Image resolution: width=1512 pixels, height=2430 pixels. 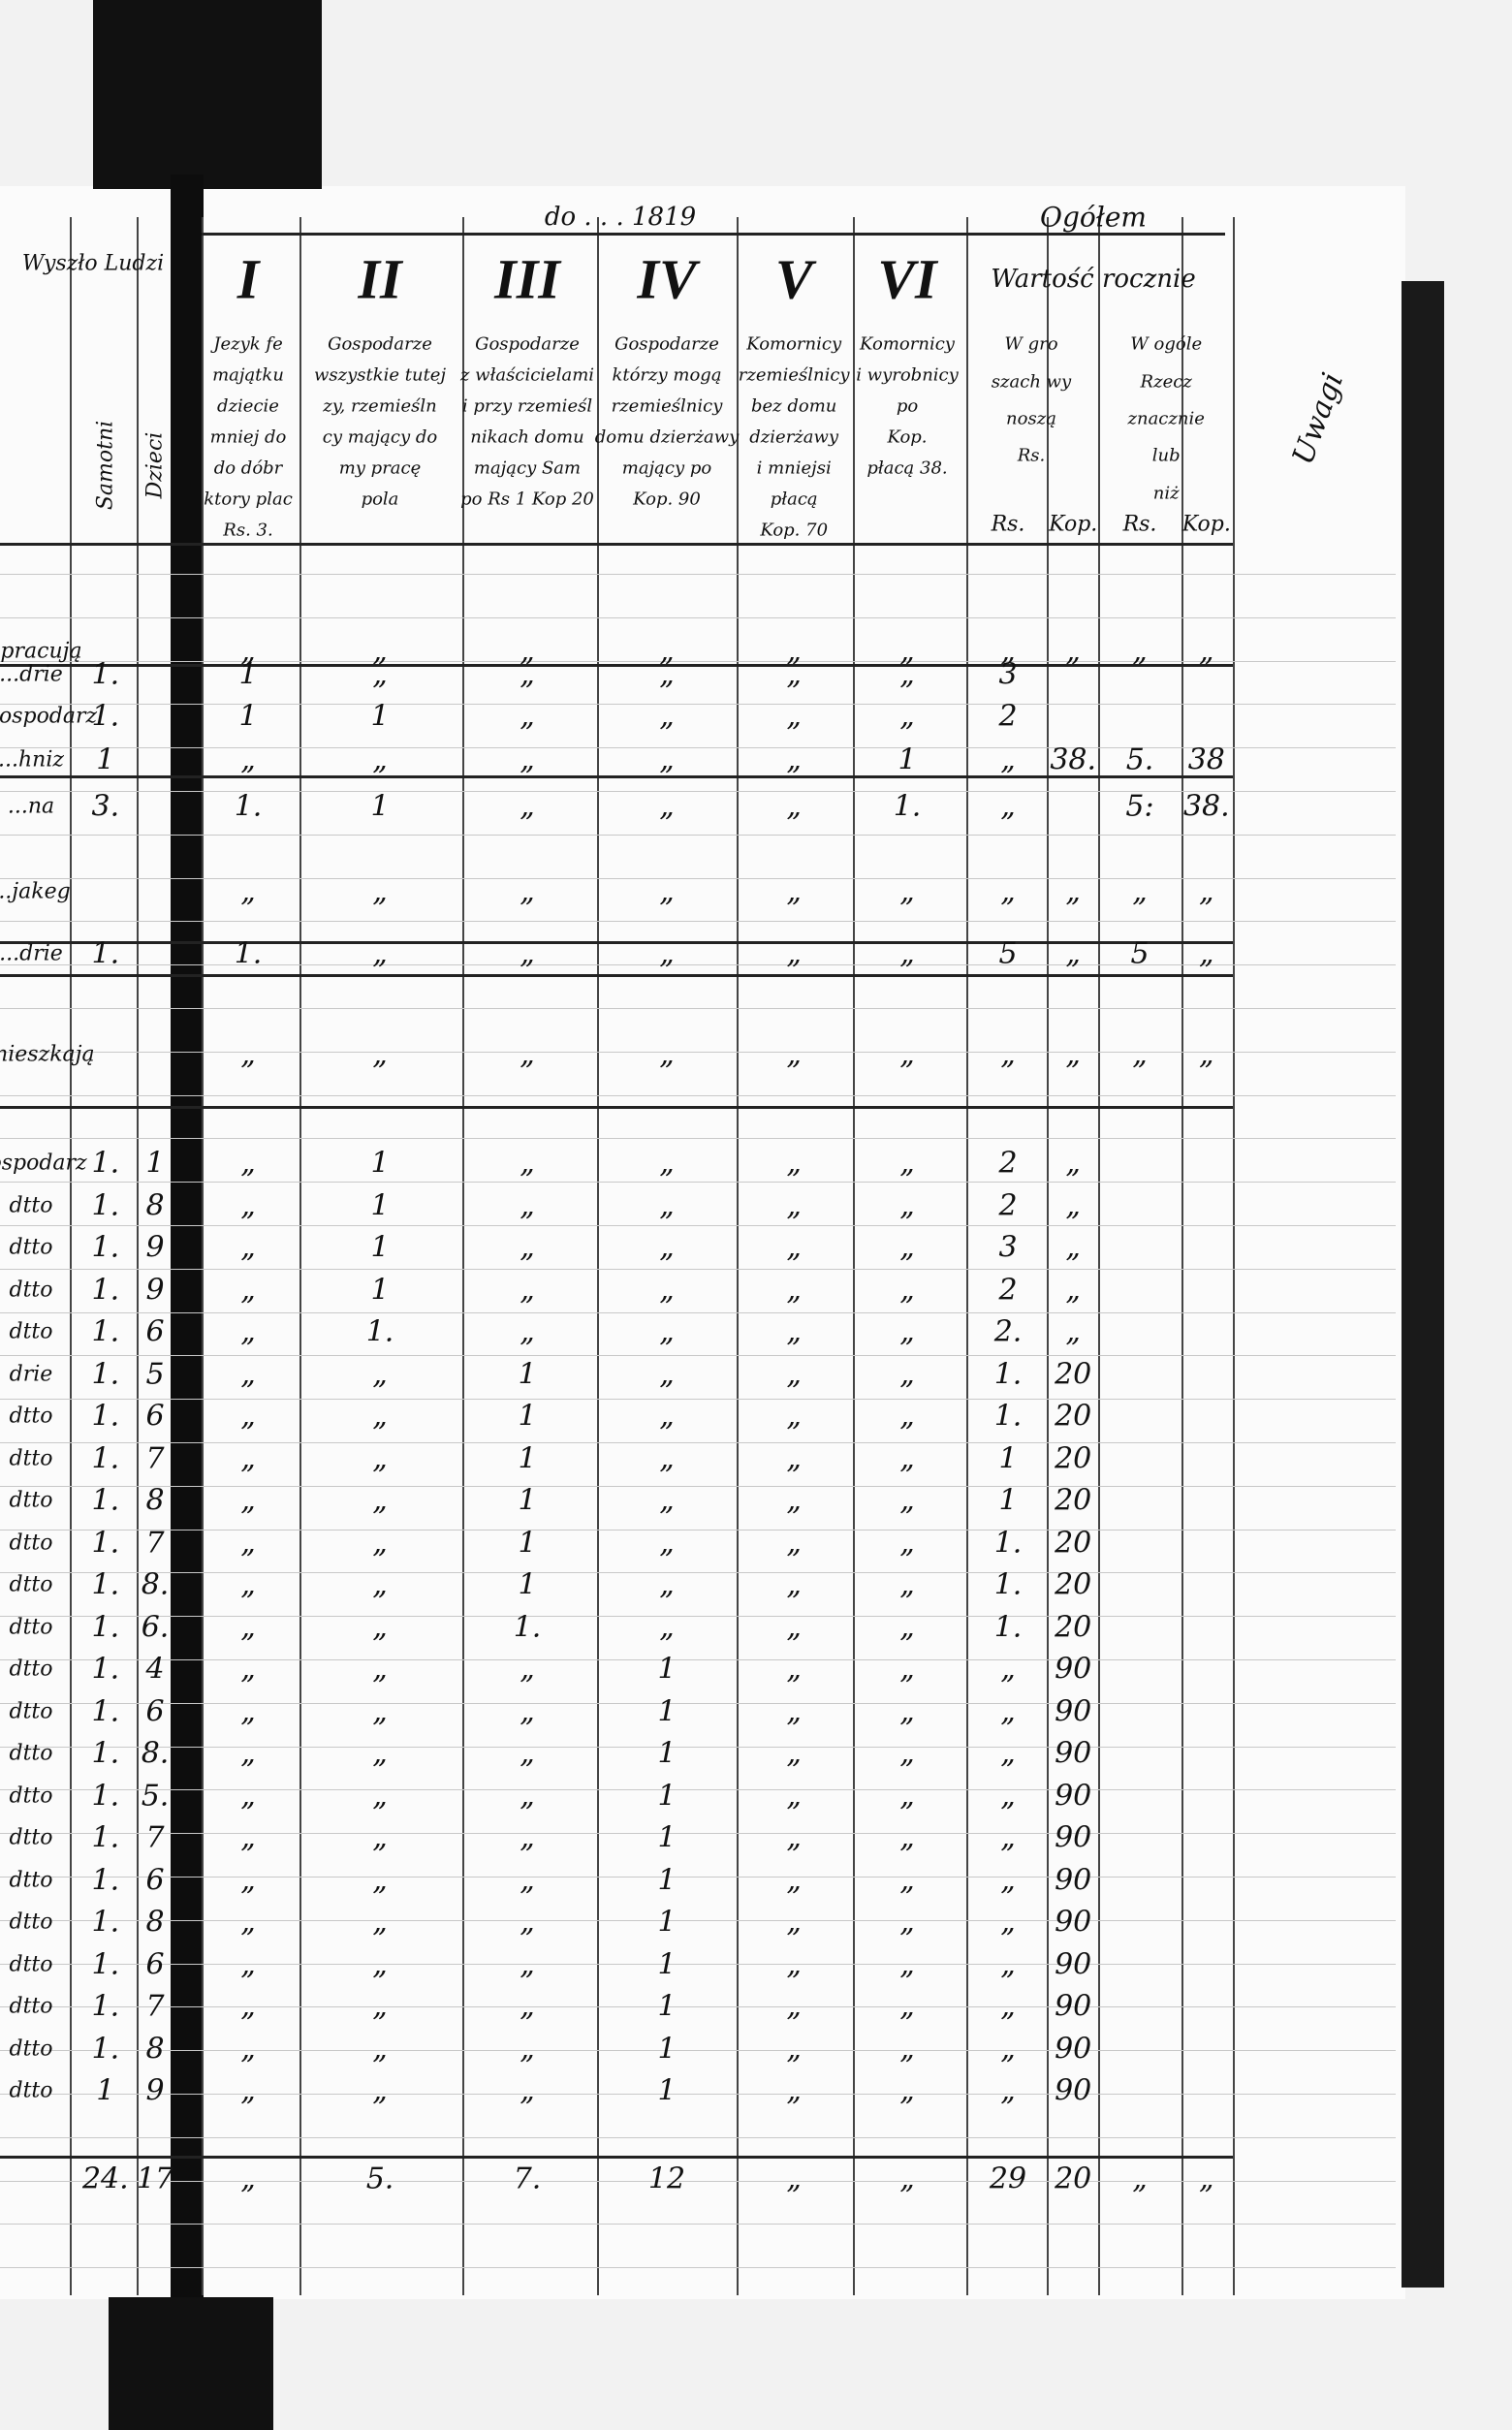 I want to click on unit: Rs., so click(x=1008, y=524).